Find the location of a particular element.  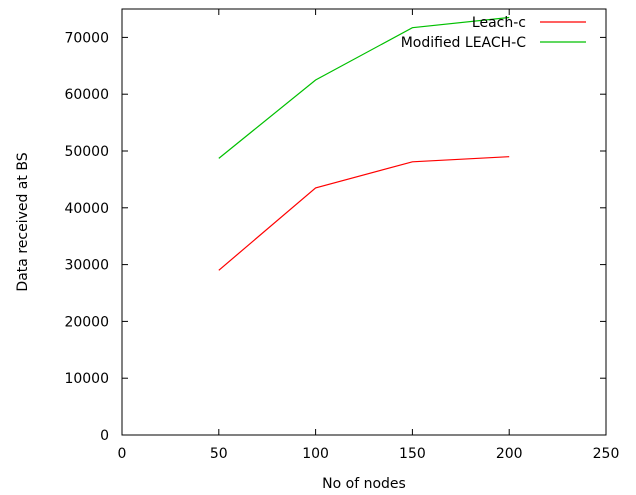

legend: Leach-c Modified LEACH-C is located at coordinates (493, 33).